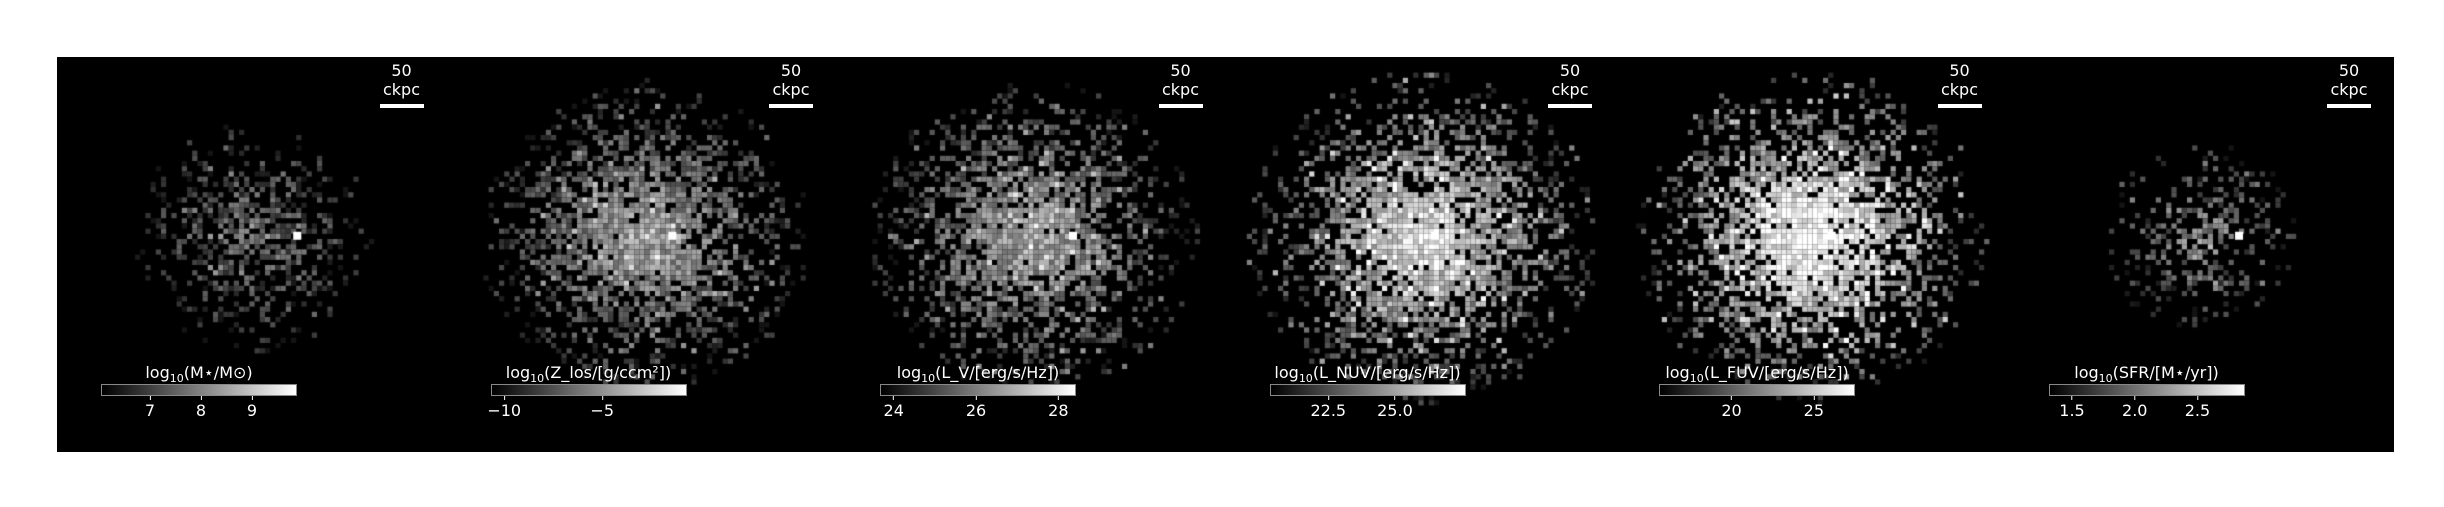 The image size is (2444, 507). What do you see at coordinates (252, 408) in the screenshot?
I see `colorbar-tick-label: 9` at bounding box center [252, 408].